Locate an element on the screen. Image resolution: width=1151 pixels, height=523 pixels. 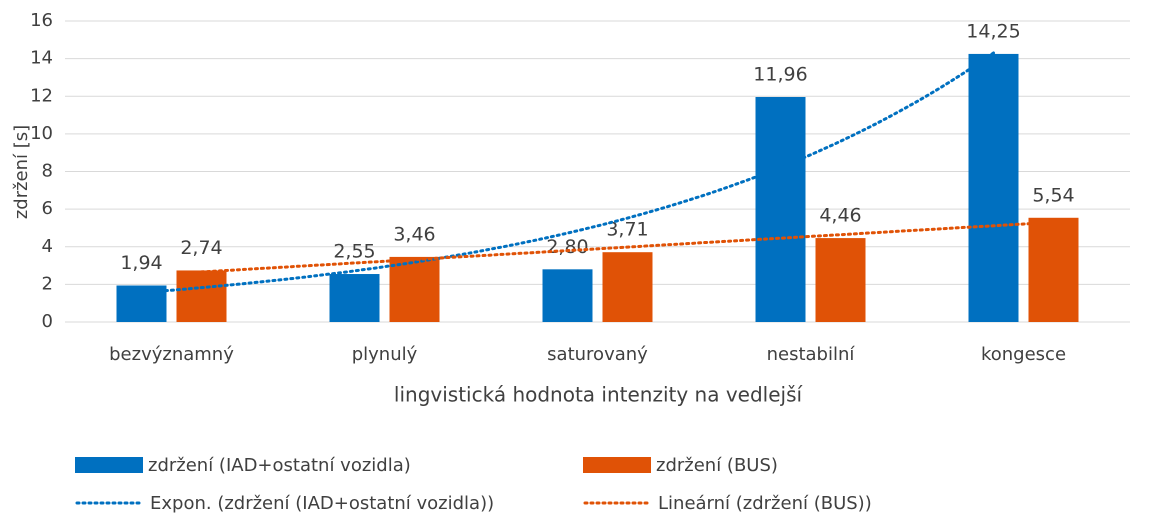
data-label: 3,46 is located at coordinates (414, 234).